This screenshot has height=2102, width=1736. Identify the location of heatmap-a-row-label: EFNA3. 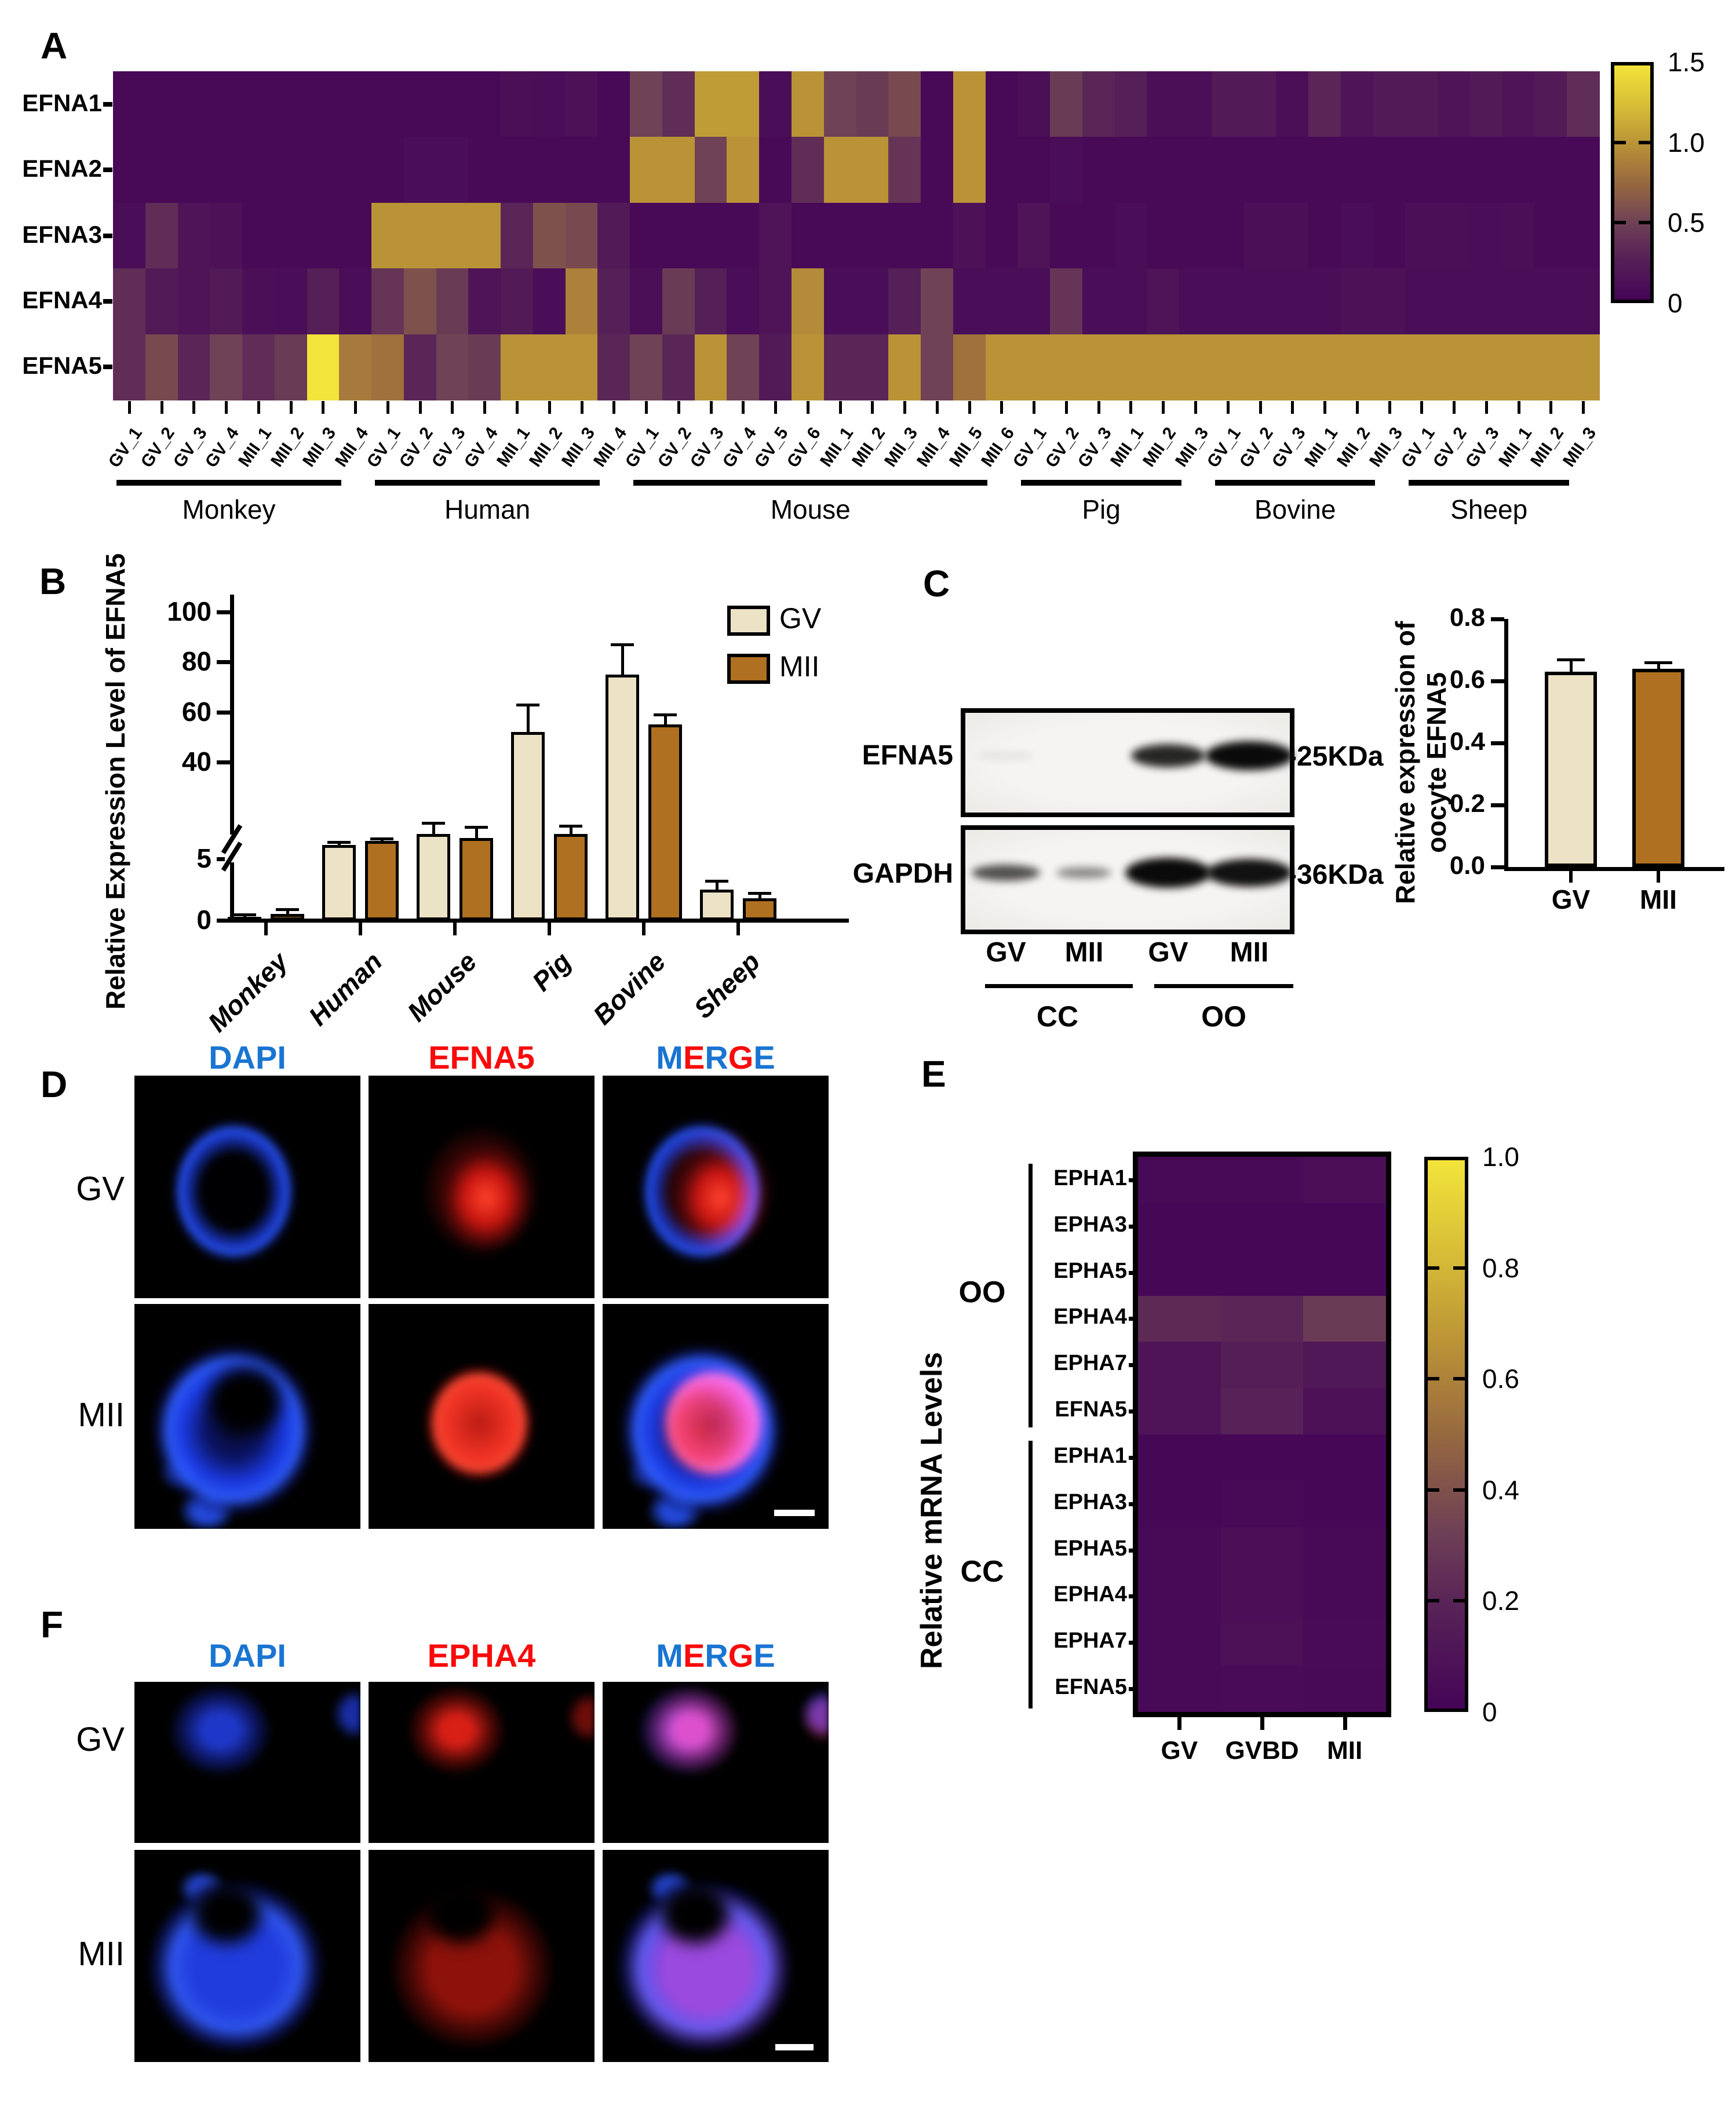
(62, 234).